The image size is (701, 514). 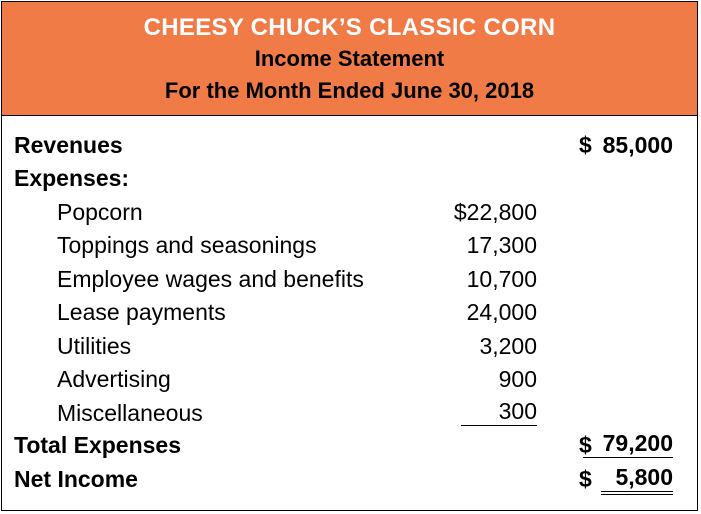 I want to click on company-name: CHEESY CHUCK’S CLASSIC CORN, so click(x=349, y=27).